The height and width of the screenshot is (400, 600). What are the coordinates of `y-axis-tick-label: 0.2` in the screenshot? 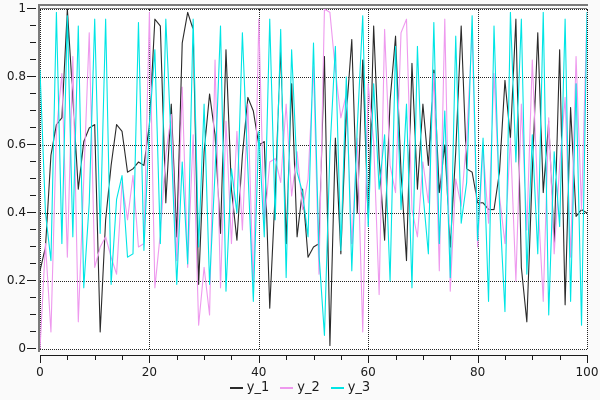 It's located at (16, 280).